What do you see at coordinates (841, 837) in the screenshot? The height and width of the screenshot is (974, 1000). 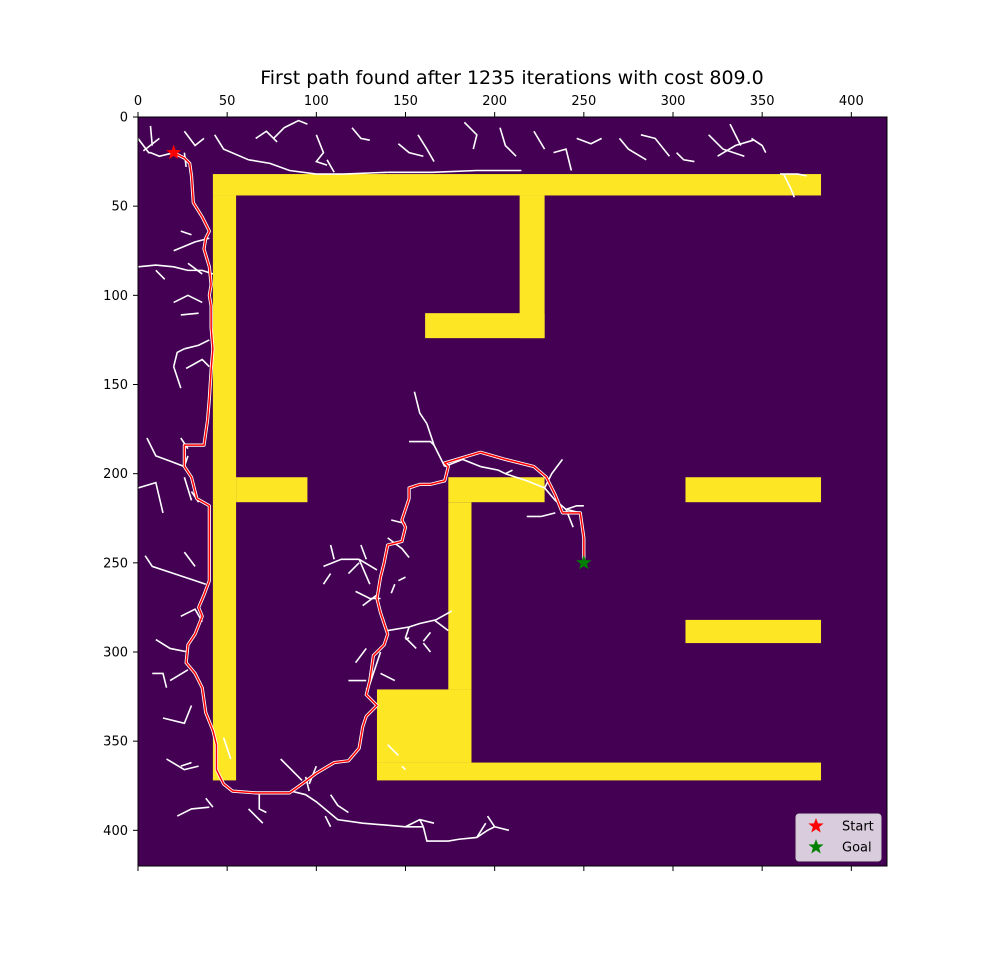 I see `legend-items: Start Goal` at bounding box center [841, 837].